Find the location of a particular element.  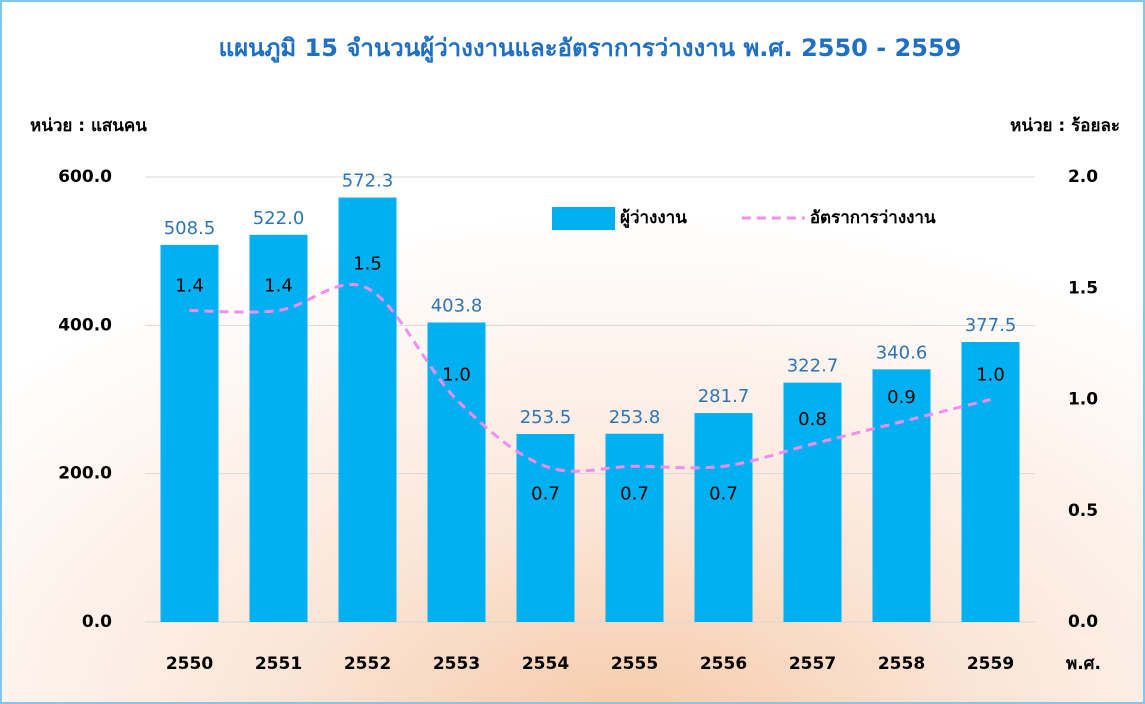

bar-value-label: 572.3 is located at coordinates (368, 181).